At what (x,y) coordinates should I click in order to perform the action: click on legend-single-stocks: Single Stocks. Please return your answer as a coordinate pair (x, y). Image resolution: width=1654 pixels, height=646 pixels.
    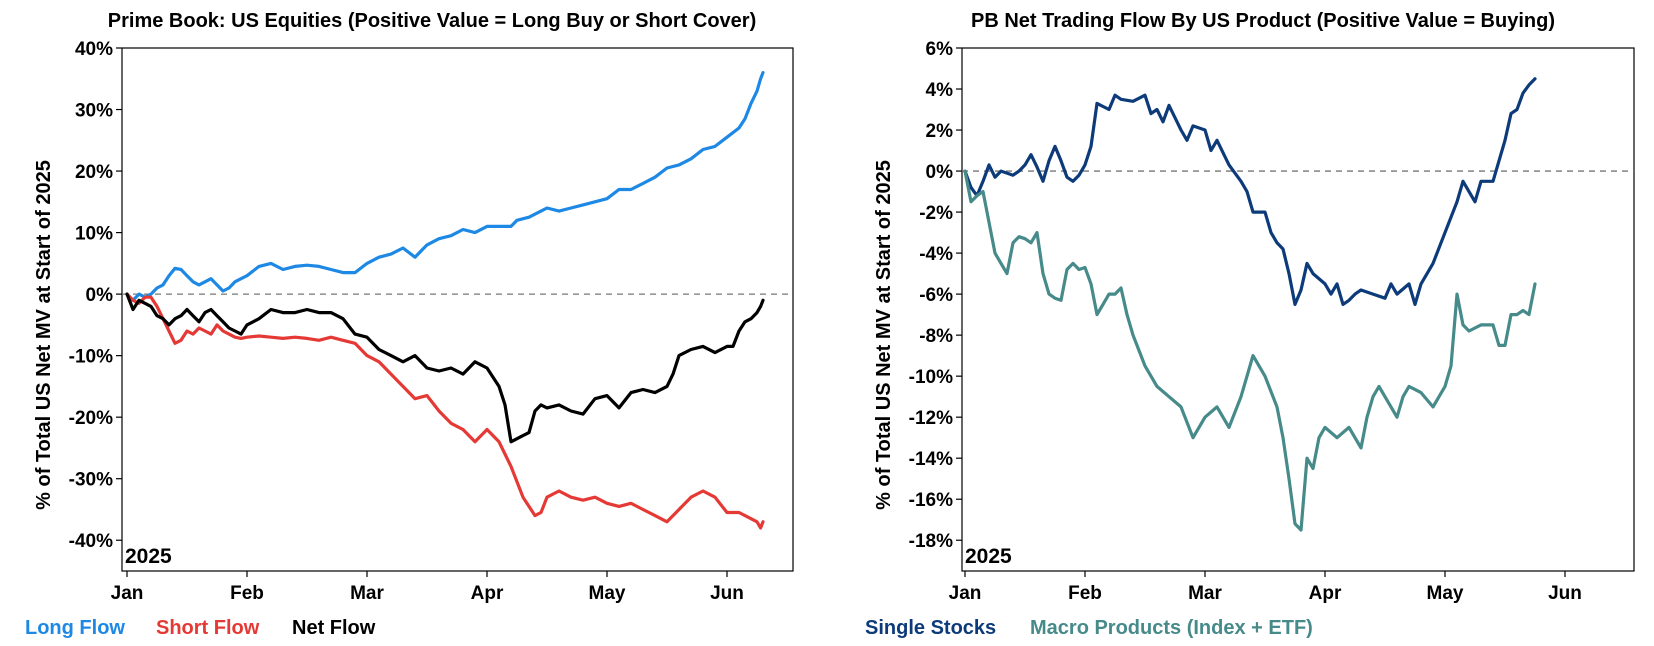
    Looking at the image, I should click on (930, 628).